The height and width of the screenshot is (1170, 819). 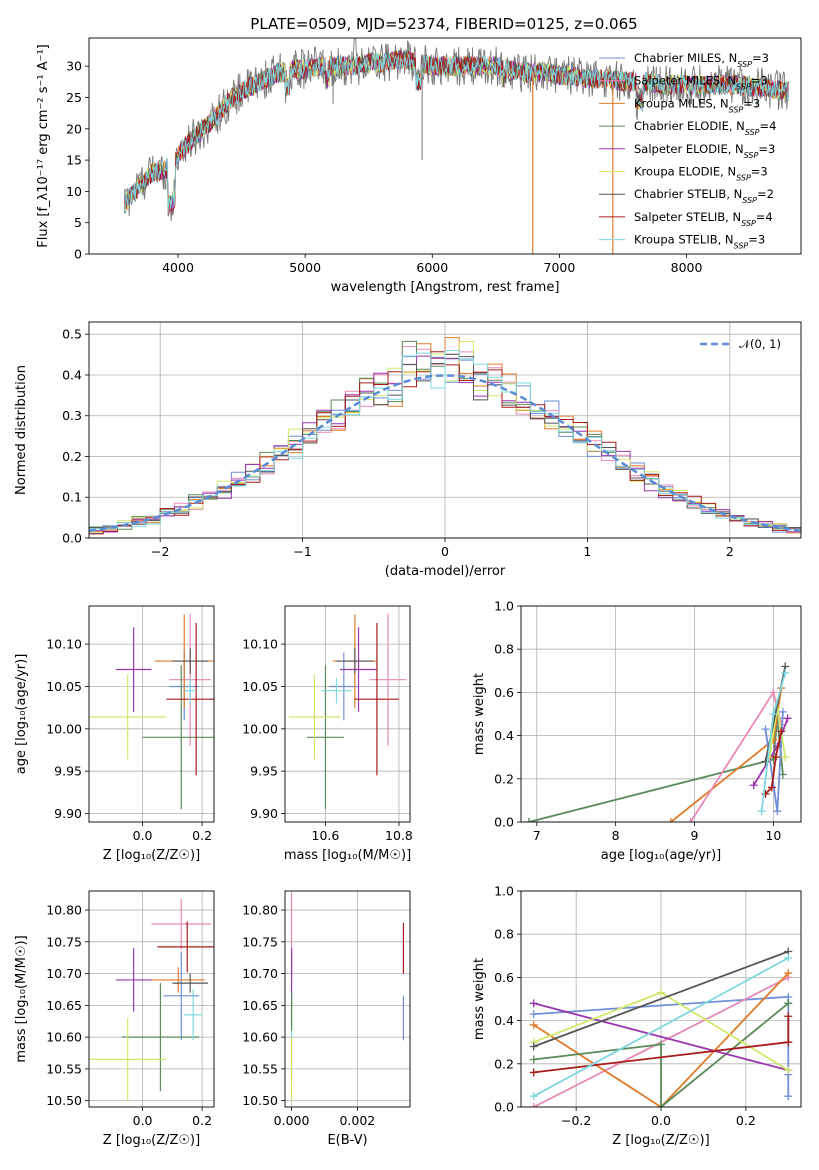 What do you see at coordinates (75, 436) in the screenshot?
I see `y-ticks: 0.0 0.1 0.2 0.3 0.4 0.5` at bounding box center [75, 436].